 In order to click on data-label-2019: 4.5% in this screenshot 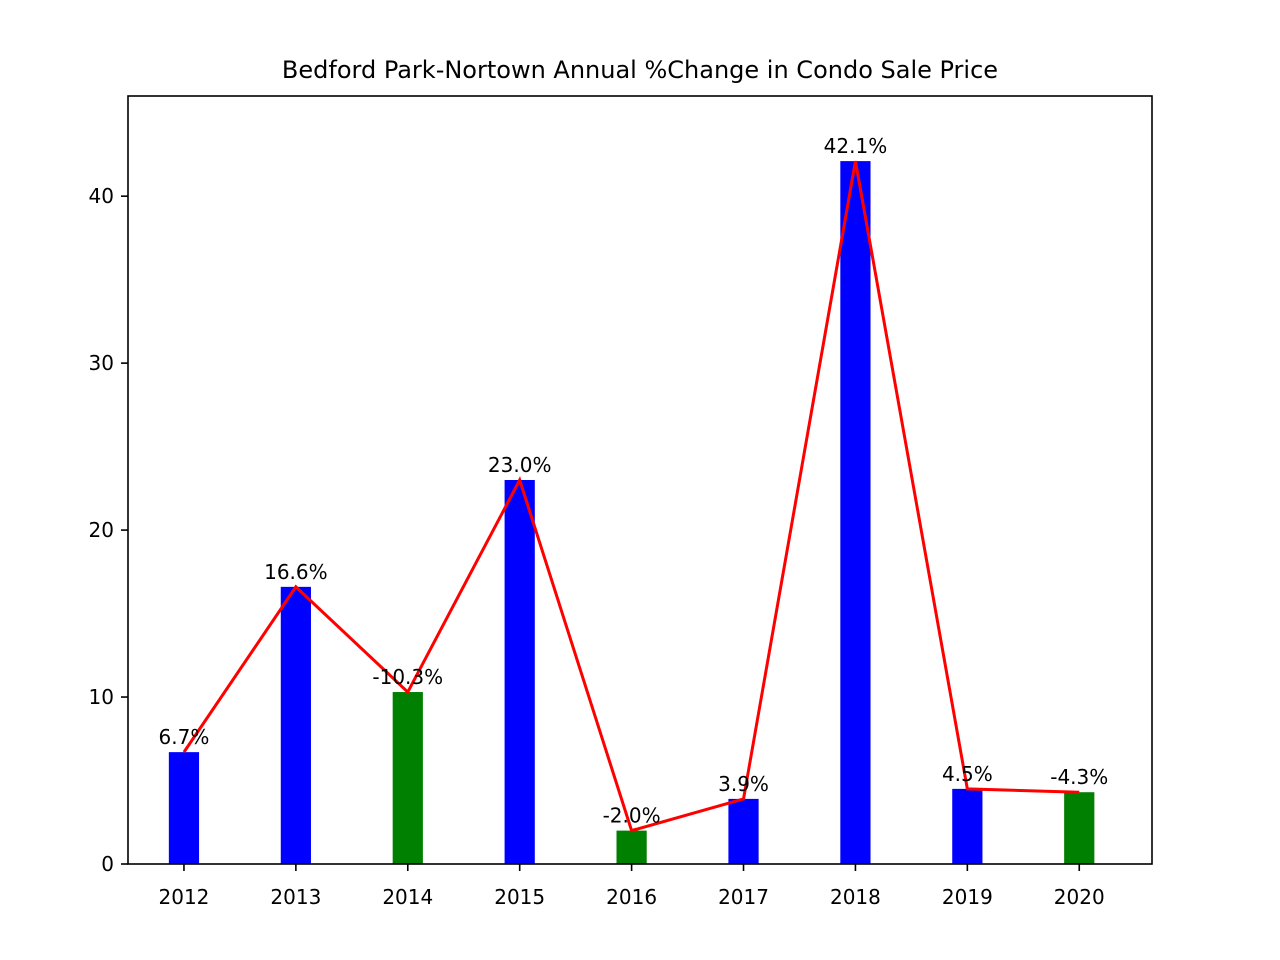, I will do `click(967, 774)`.